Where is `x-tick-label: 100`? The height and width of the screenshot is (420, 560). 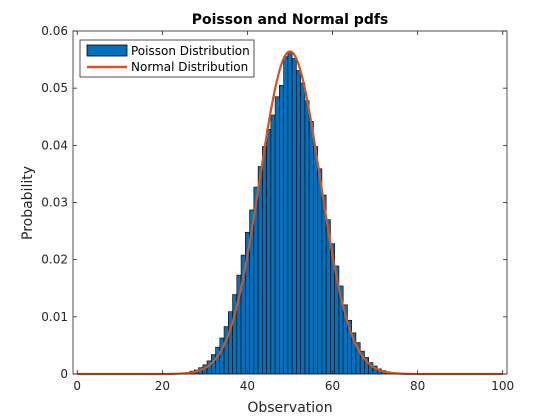
x-tick-label: 100 is located at coordinates (502, 386).